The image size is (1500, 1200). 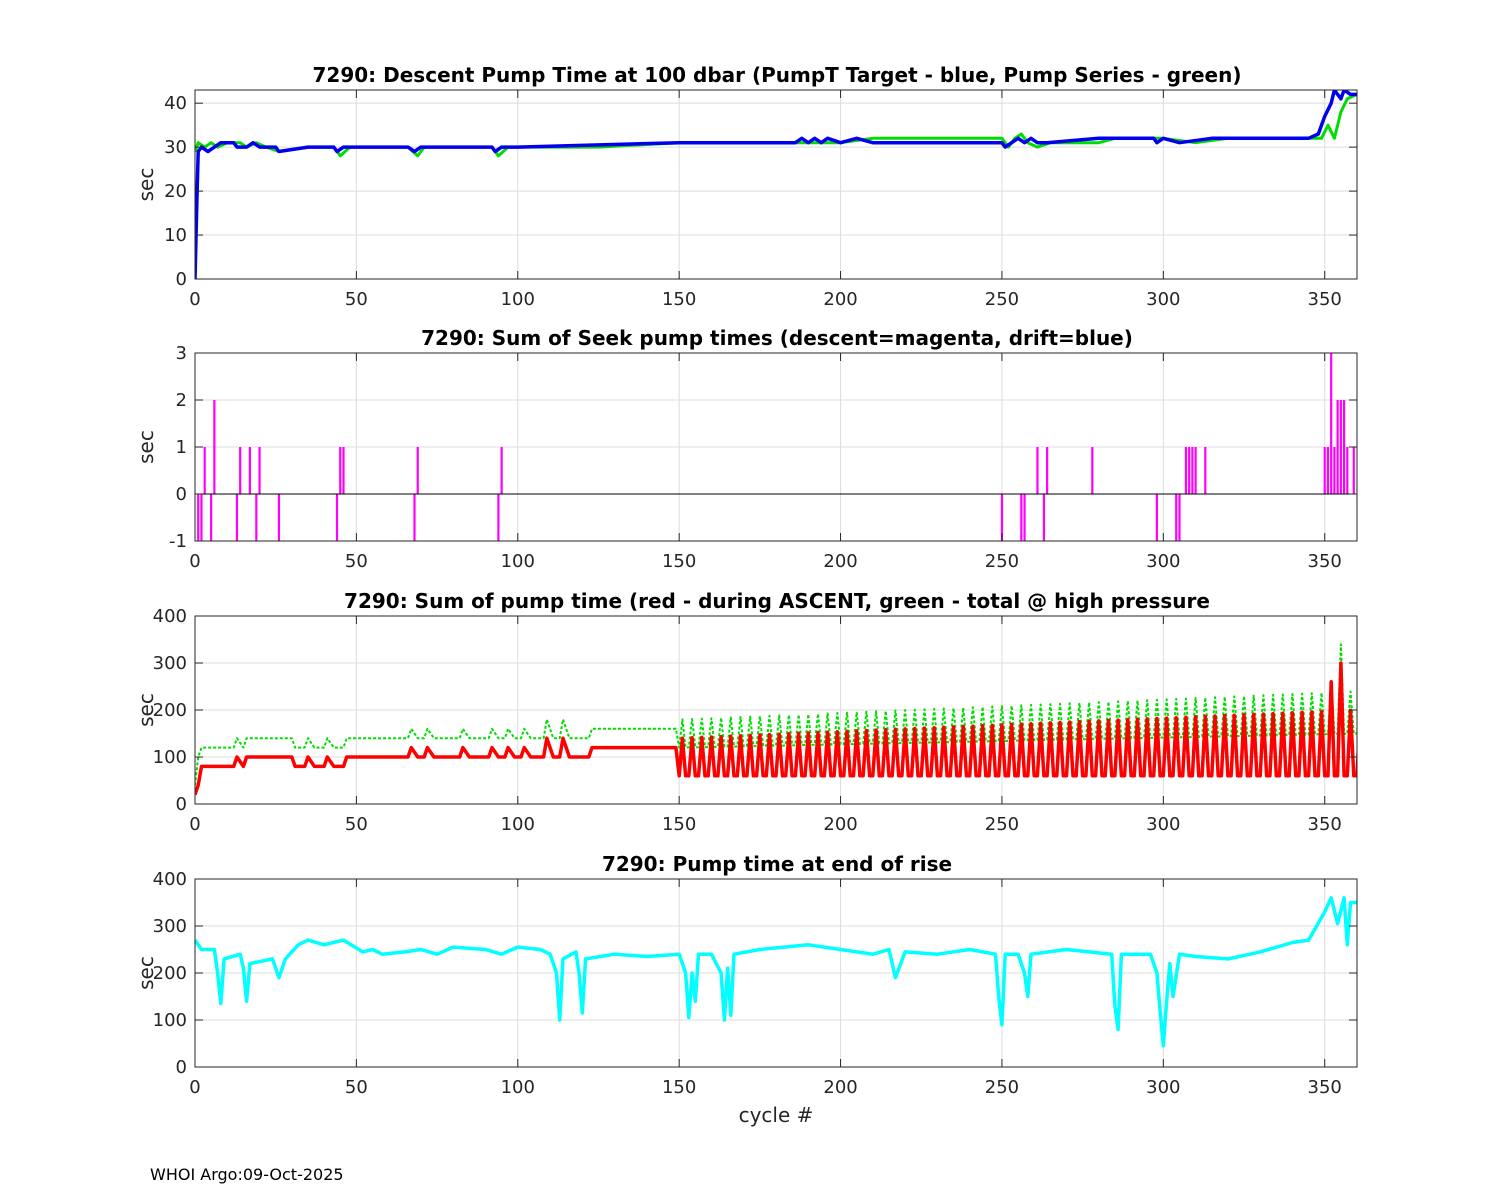 What do you see at coordinates (175, 191) in the screenshot?
I see `y-tick-label: 20` at bounding box center [175, 191].